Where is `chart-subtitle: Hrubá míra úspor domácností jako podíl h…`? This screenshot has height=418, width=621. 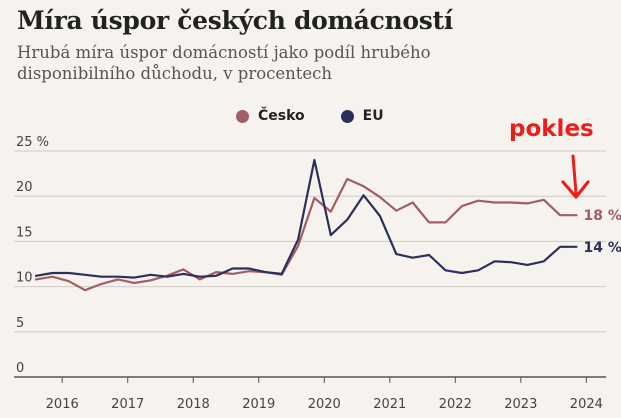
chart-subtitle: Hrubá míra úspor domácností jako podíl h… is located at coordinates (224, 63).